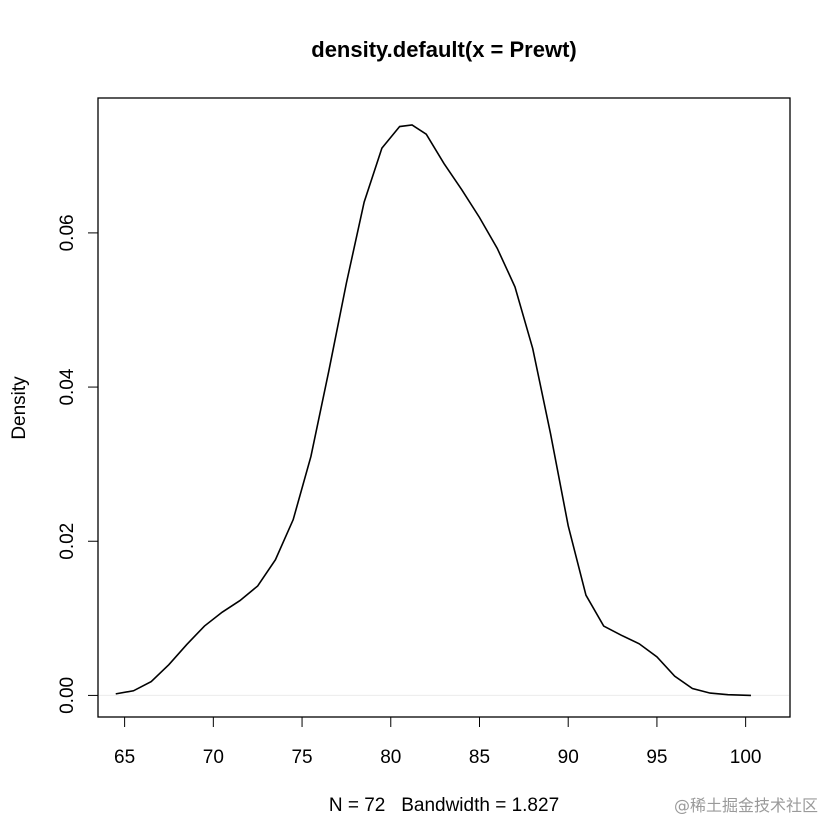 Image resolution: width=840 pixels, height=840 pixels. Describe the element at coordinates (67, 695) in the screenshot. I see `y-tick-label: 0.00` at that location.